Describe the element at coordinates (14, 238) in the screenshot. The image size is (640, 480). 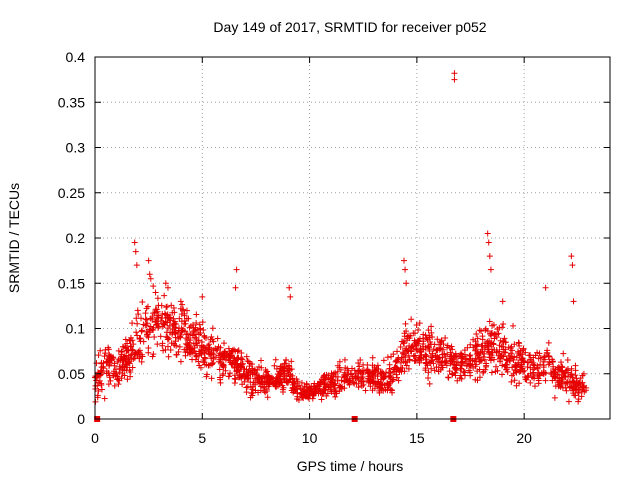
I see `y-axis-label: SRMTID / TECUs` at that location.